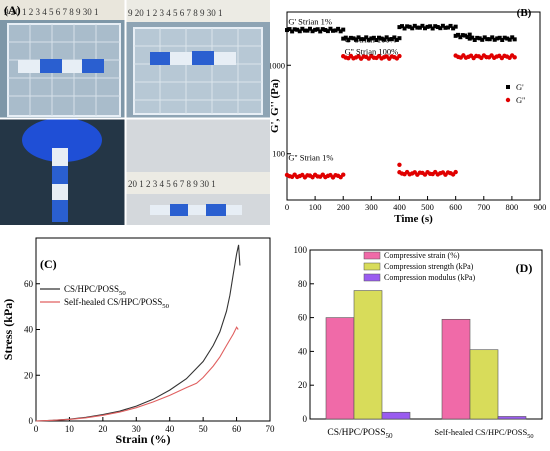 The height and width of the screenshot is (451, 550). Describe the element at coordinates (399, 207) in the screenshot. I see `x-tick-label: 400` at that location.